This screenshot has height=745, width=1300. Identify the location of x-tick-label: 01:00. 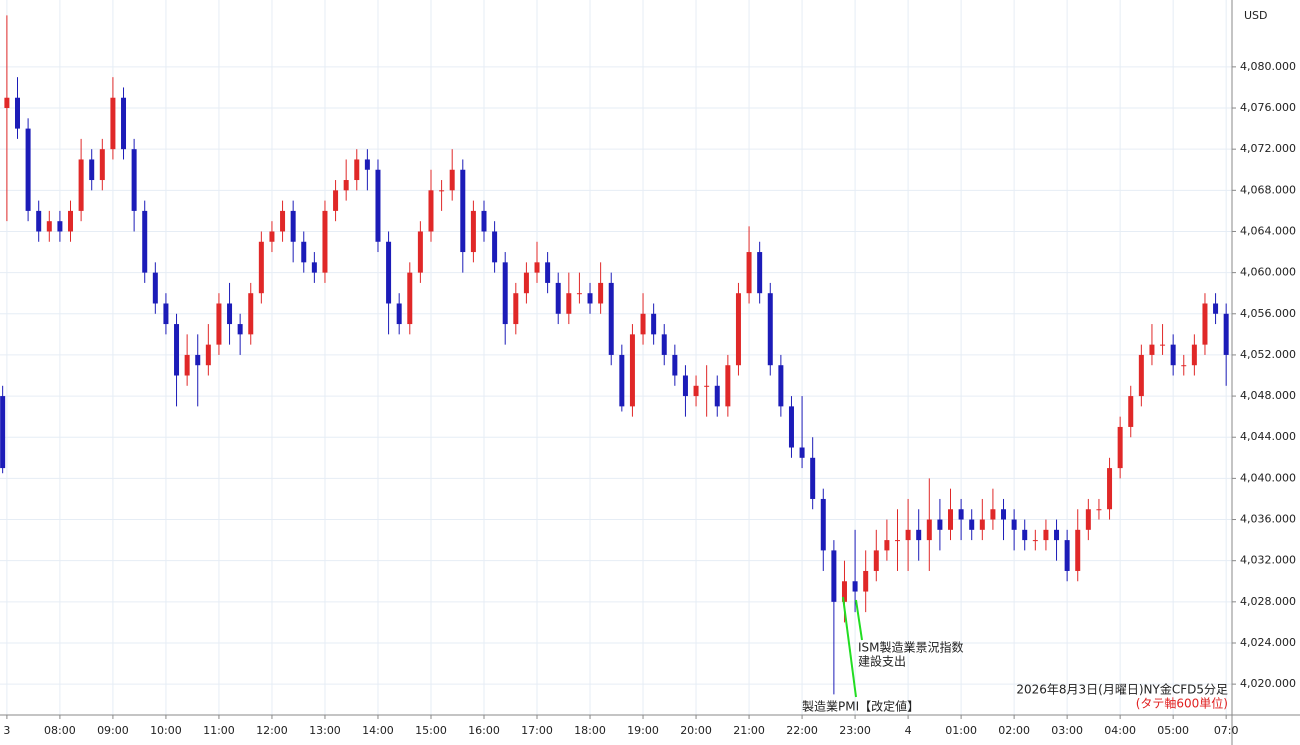
(961, 730).